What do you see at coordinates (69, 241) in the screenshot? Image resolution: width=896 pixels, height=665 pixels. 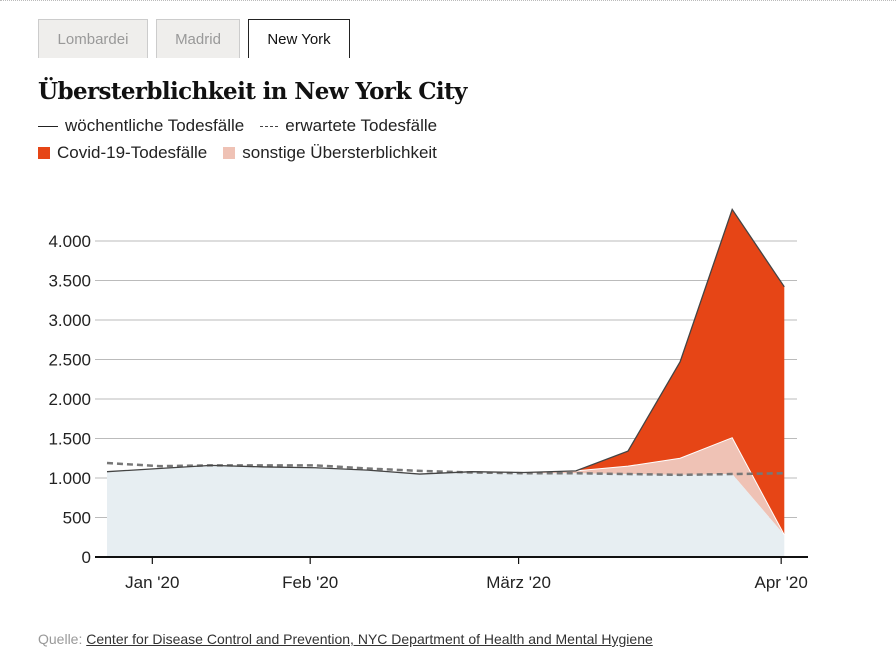 I see `y-tick-label: 4.000` at bounding box center [69, 241].